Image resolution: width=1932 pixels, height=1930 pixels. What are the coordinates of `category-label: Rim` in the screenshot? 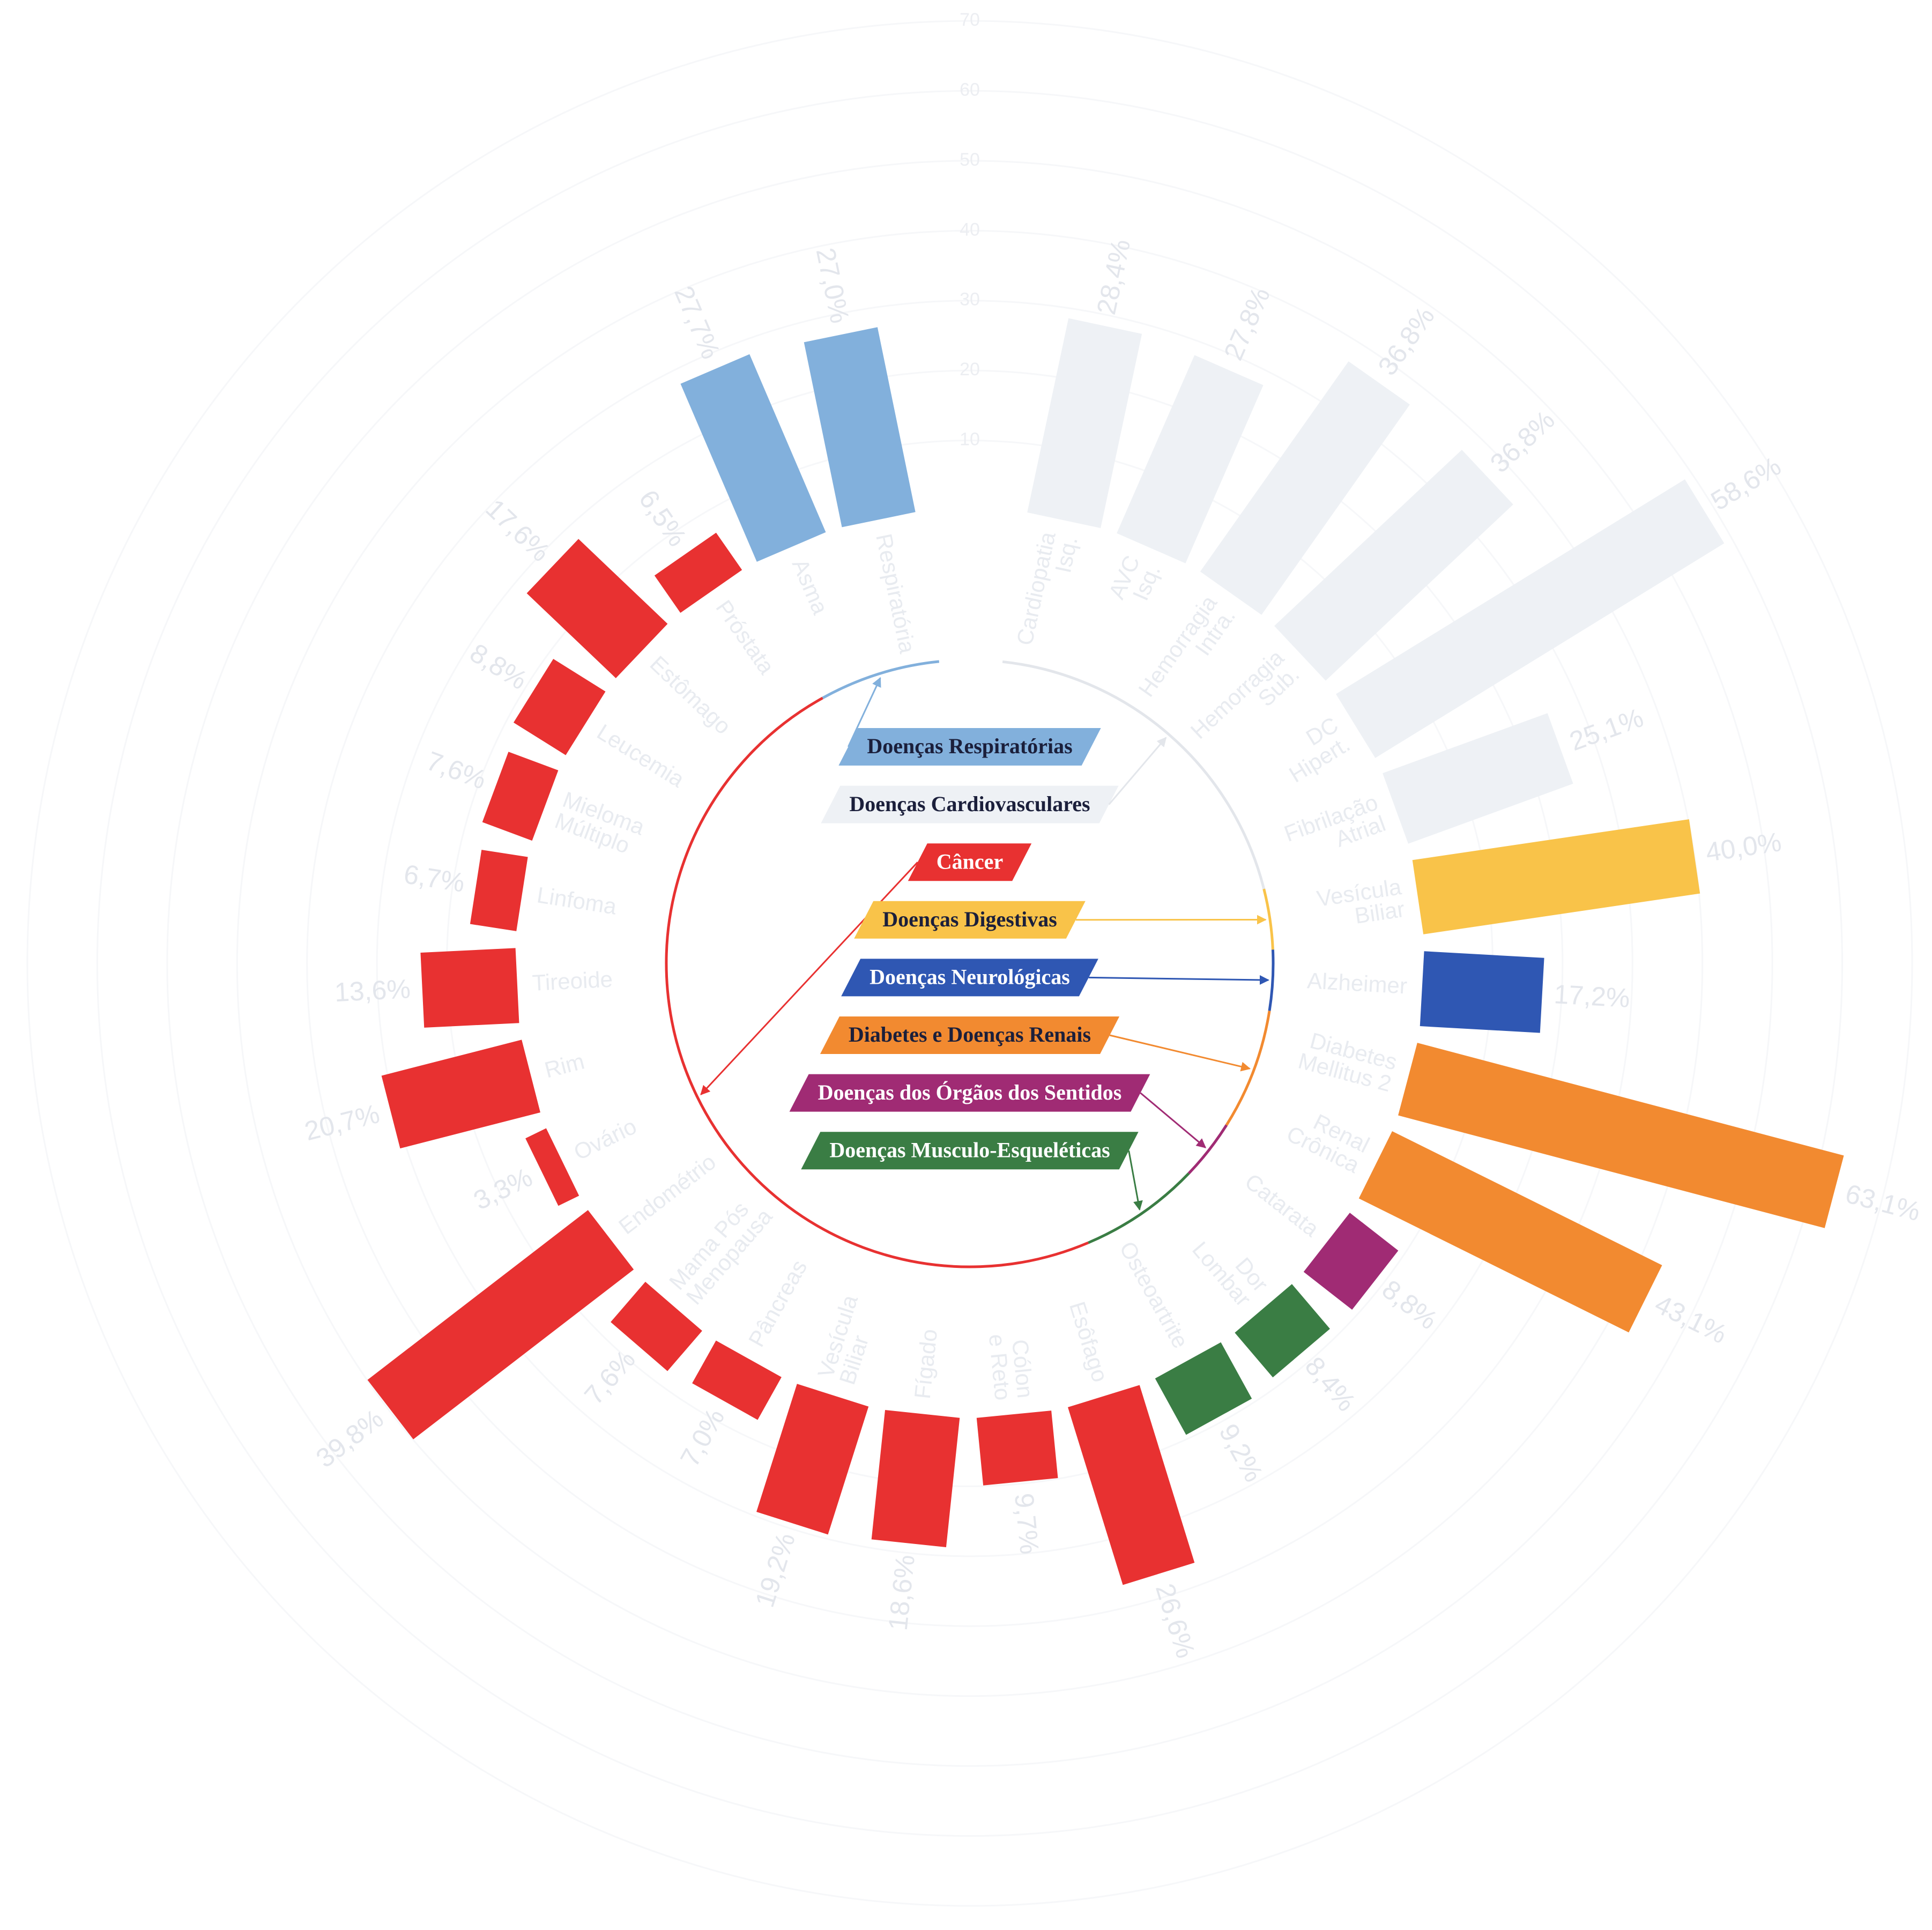 It's located at (564, 1066).